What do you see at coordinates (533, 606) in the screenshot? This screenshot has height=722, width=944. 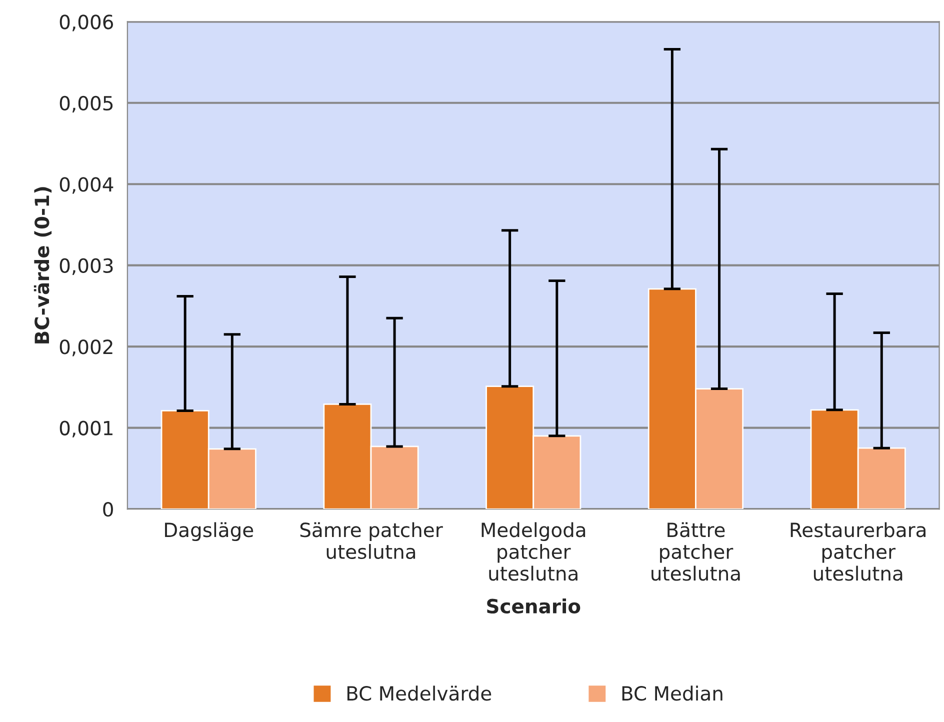 I see `x-axis-title: Scenario` at bounding box center [533, 606].